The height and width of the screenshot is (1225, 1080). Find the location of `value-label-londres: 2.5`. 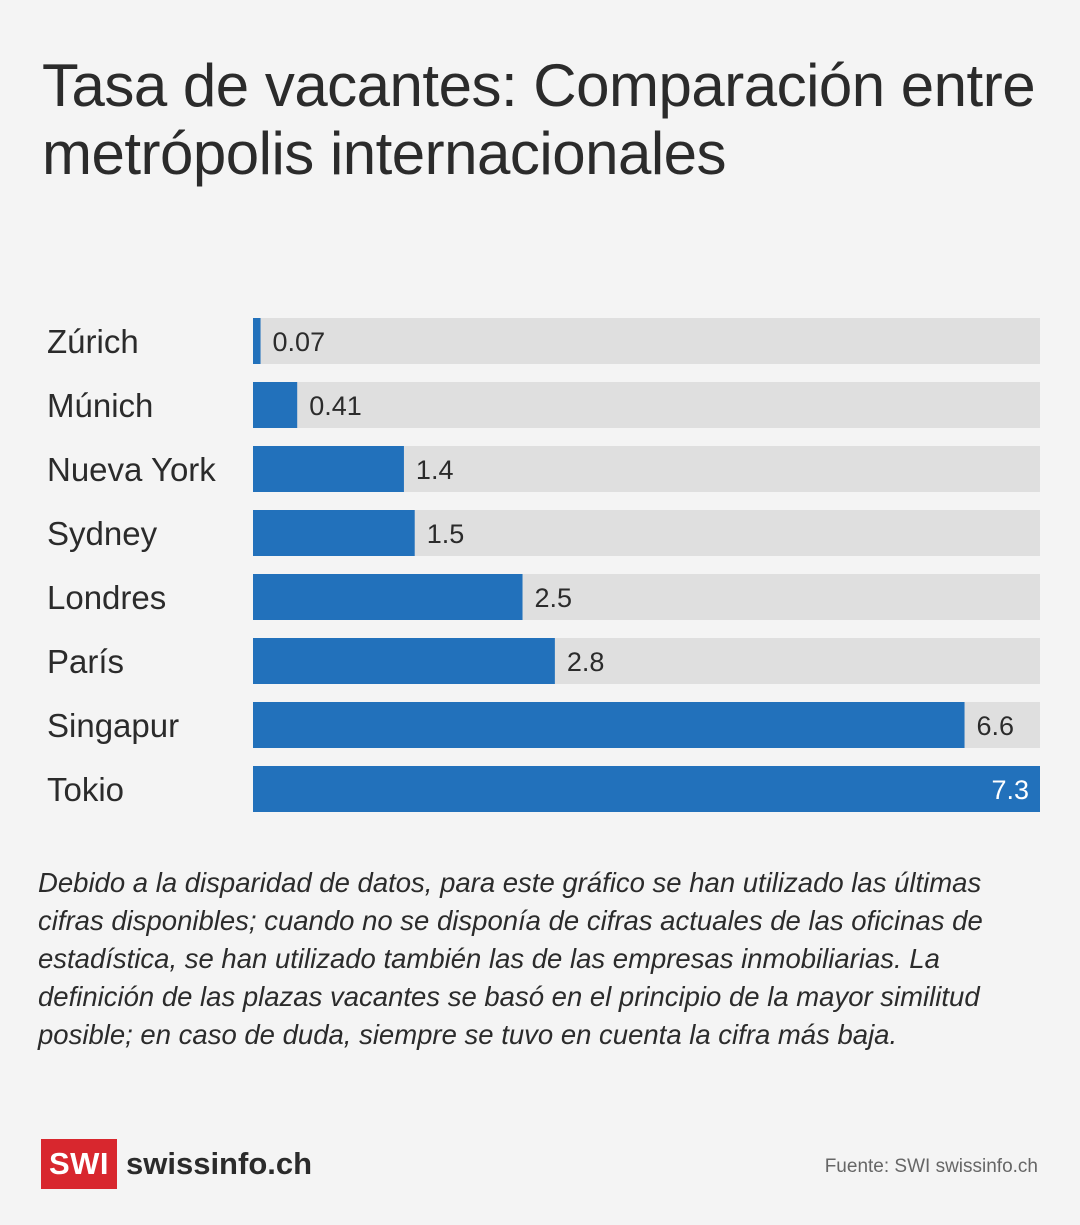

value-label-londres: 2.5 is located at coordinates (554, 598).